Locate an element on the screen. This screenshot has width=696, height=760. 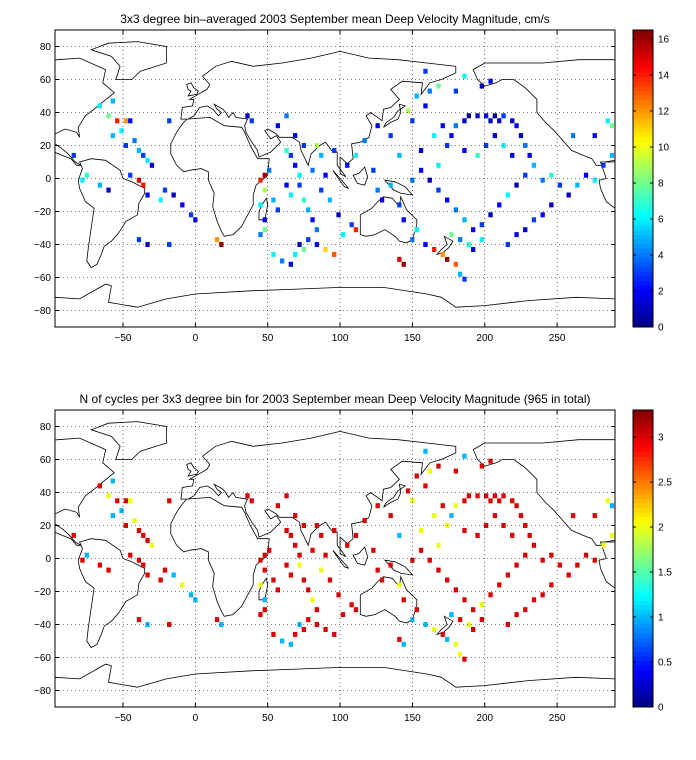
y-tick-label: 40 is located at coordinates (46, 113).